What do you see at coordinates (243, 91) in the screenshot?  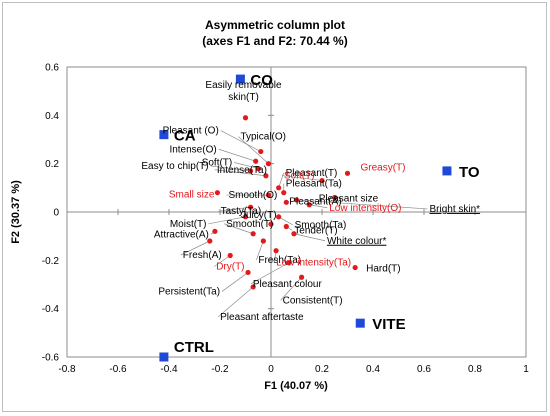 I see `attribute-label: Easily removable skin(T)` at bounding box center [243, 91].